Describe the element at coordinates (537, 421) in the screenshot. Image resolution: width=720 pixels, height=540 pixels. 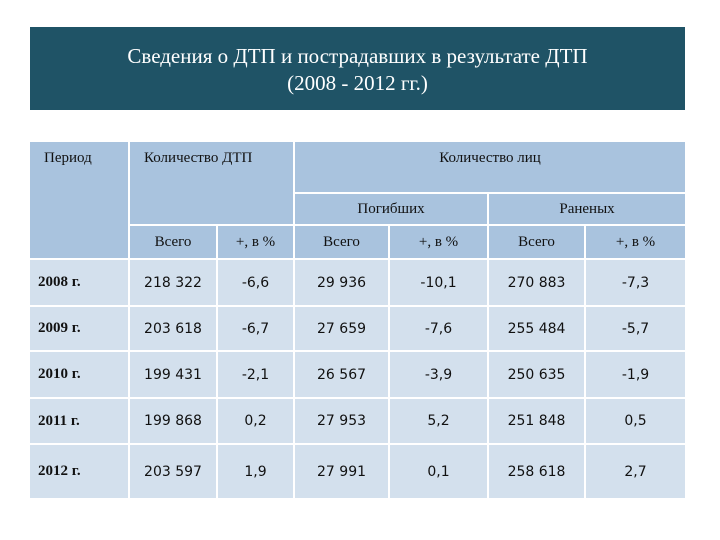
I see `table-cell: 251 848` at that location.